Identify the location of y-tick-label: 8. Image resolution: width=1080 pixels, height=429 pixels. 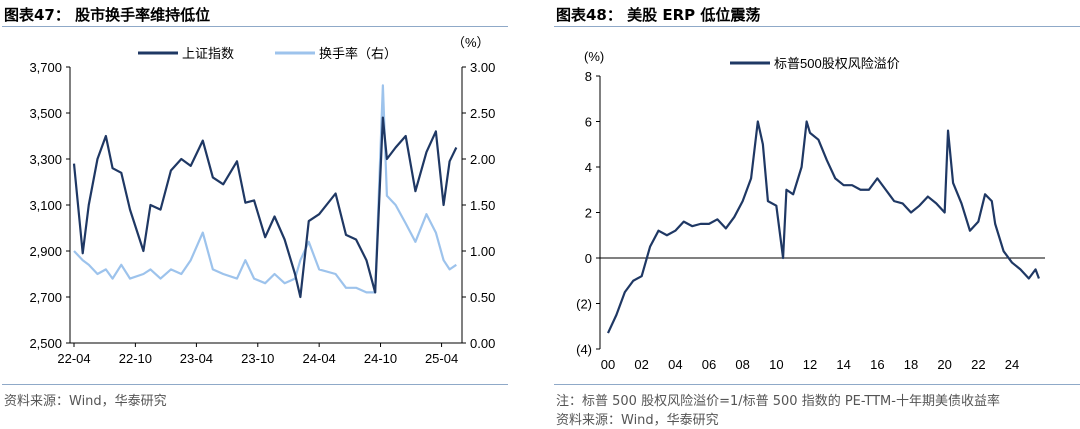
(588, 76).